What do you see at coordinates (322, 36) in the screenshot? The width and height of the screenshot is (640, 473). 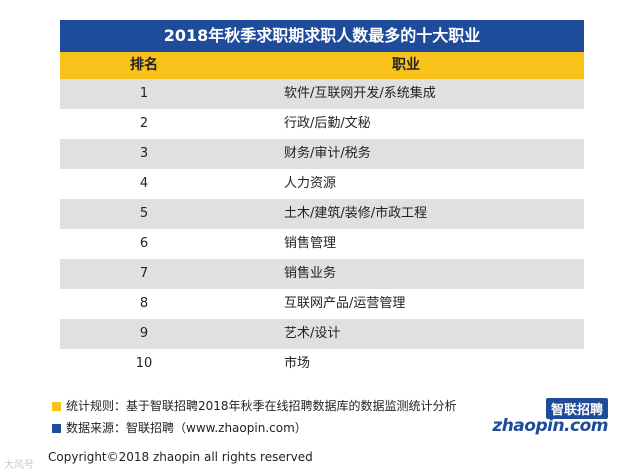 I see `table-title: 2018年秋季求职期求职人数最多的十大职业` at bounding box center [322, 36].